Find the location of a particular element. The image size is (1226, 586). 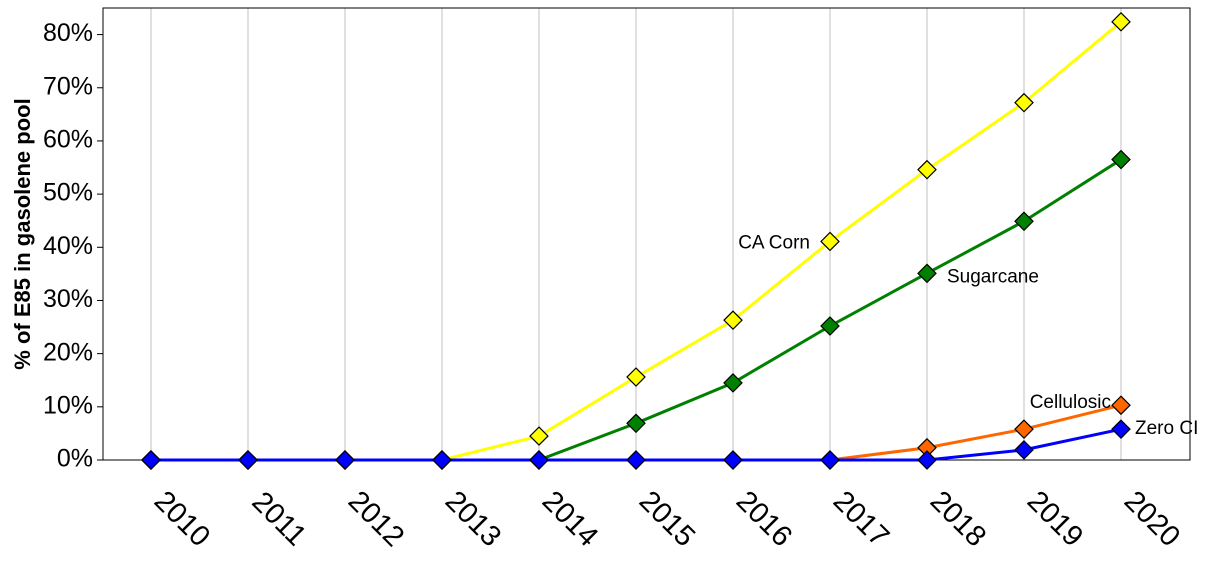

series-label: CA Corn is located at coordinates (774, 242).